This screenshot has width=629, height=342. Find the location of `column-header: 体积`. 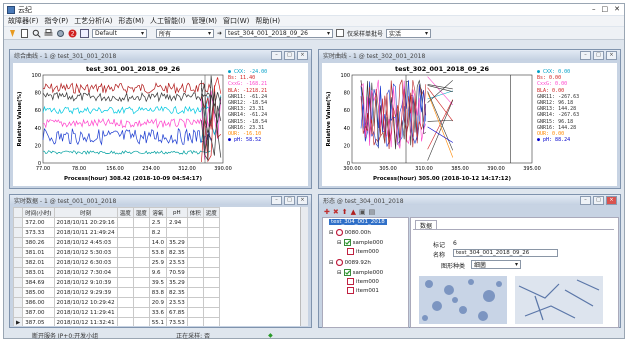

column-header: 体积 is located at coordinates (195, 212).